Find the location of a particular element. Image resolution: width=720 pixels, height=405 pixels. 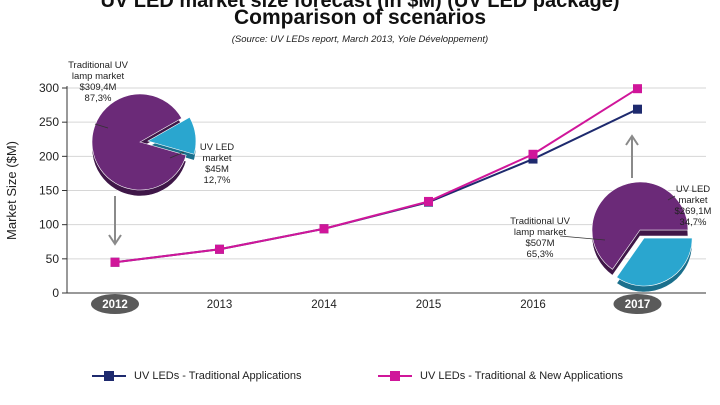

y-axis-label: Market Size ($M) is located at coordinates (11, 190).